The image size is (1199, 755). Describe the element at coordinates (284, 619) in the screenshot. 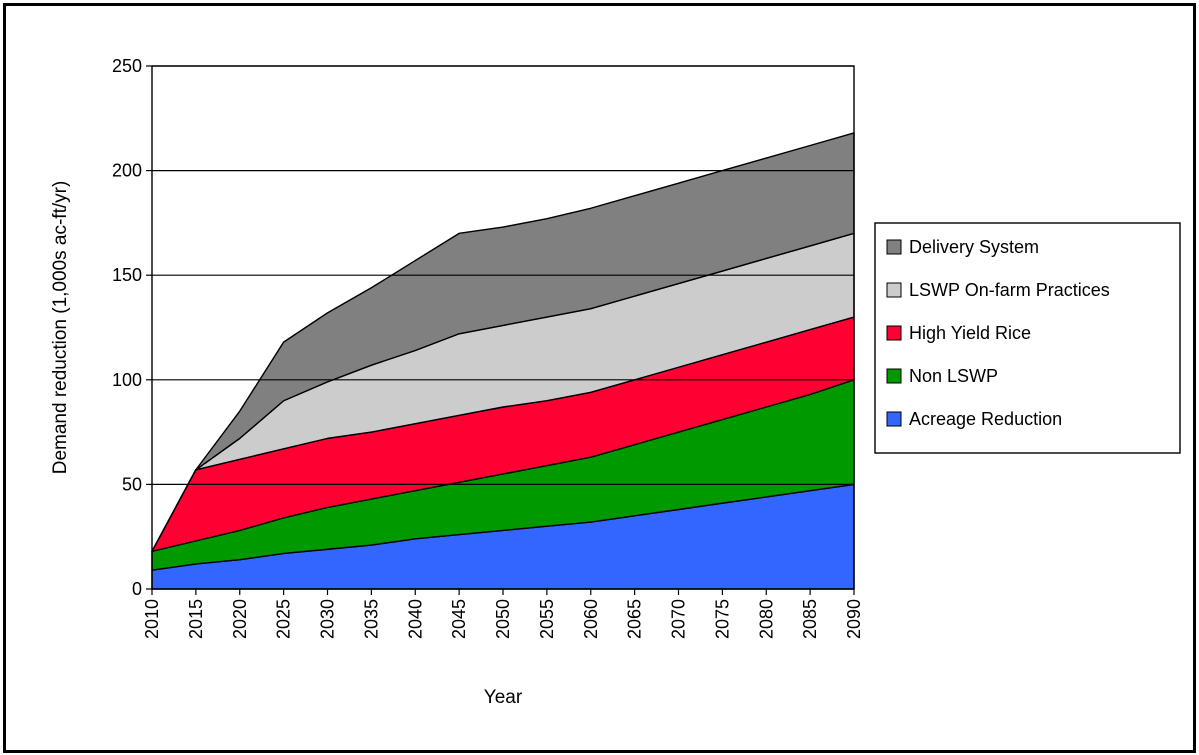

I see `x-tick-label: 2025` at that location.